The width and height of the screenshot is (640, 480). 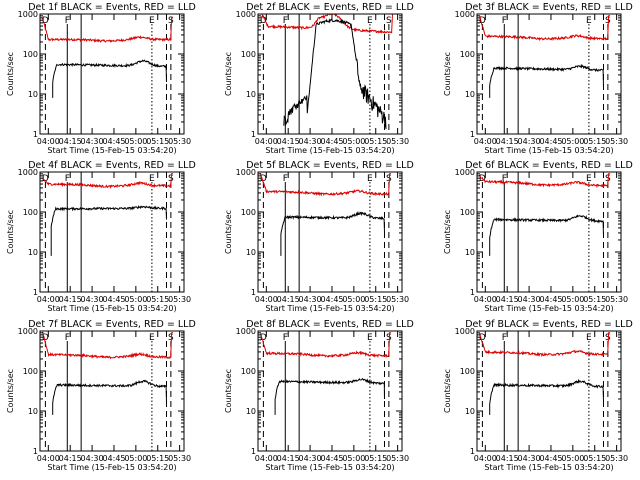 What do you see at coordinates (112, 324) in the screenshot?
I see `panel-title: Det 7f BLACK = Events, RED = LLD` at bounding box center [112, 324].